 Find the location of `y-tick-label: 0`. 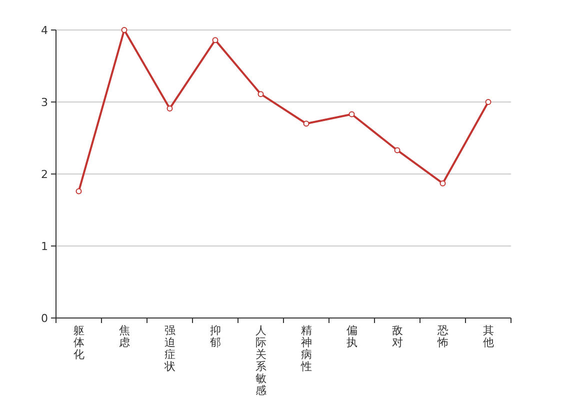

y-tick-label: 0 is located at coordinates (44, 318).